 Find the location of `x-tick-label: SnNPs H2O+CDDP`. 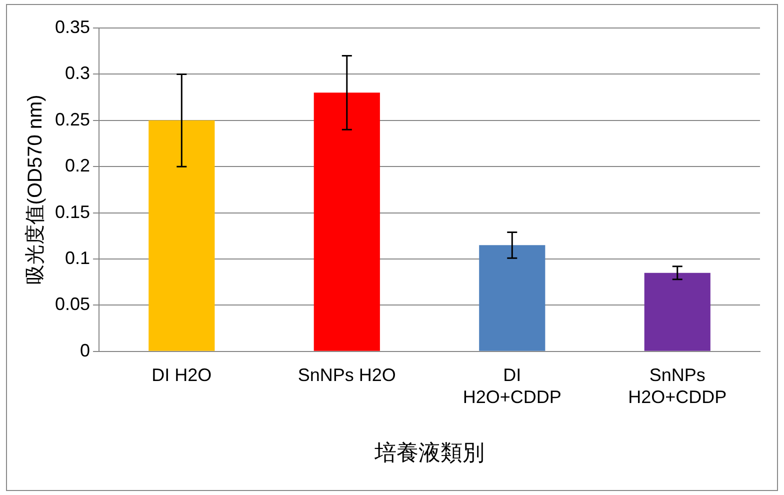

x-tick-label: SnNPs H2O+CDDP is located at coordinates (677, 386).